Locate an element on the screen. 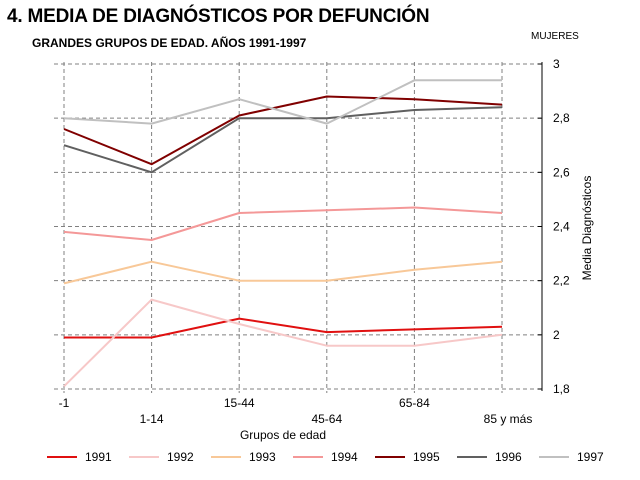  legend-label: 1995 is located at coordinates (426, 457).